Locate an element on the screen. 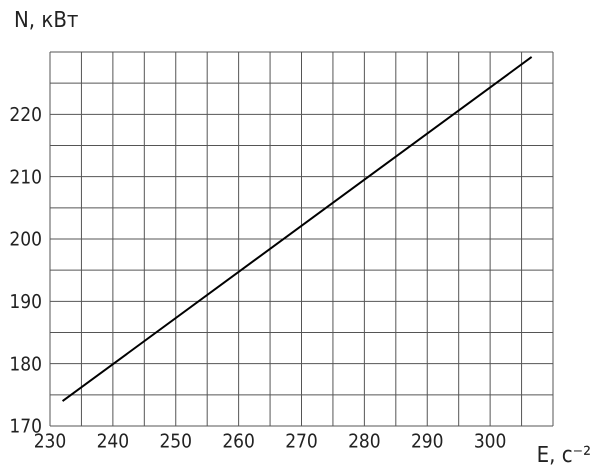  y-tick-label: 200 is located at coordinates (25, 239).